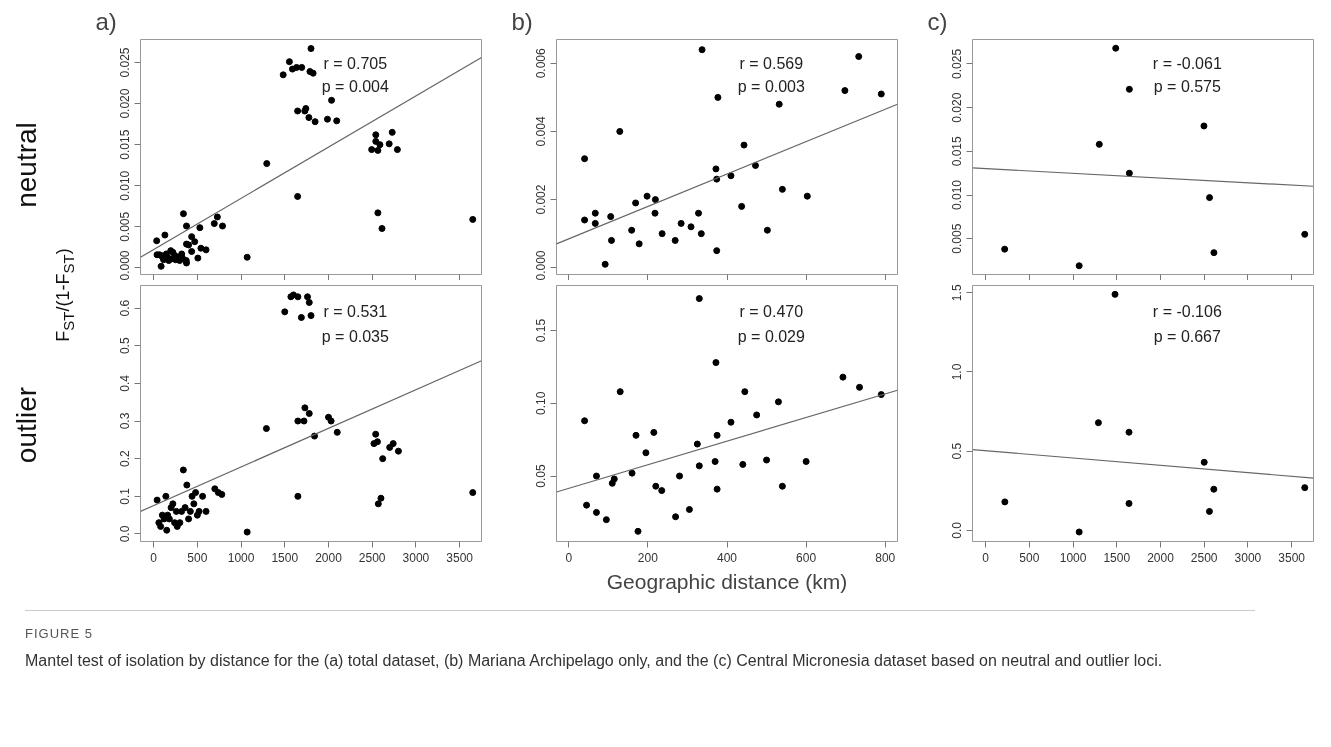 This screenshot has width=1331, height=747. What do you see at coordinates (355, 337) in the screenshot?
I see `annotation: p = 0.035` at bounding box center [355, 337].